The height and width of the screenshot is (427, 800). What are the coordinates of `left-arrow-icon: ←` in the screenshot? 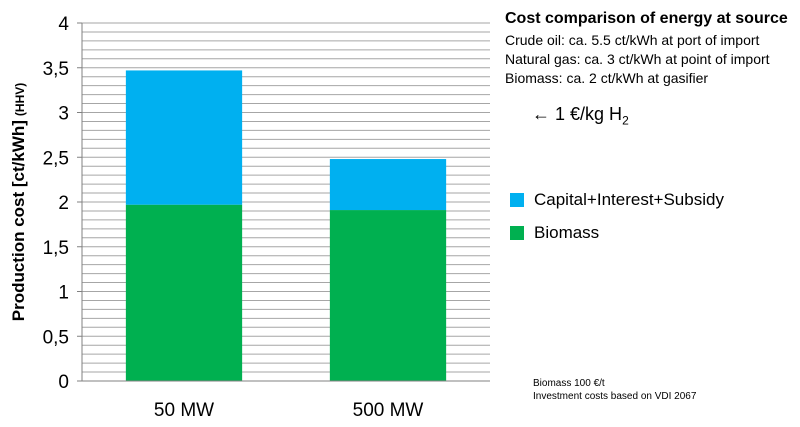 It's located at (541, 114).